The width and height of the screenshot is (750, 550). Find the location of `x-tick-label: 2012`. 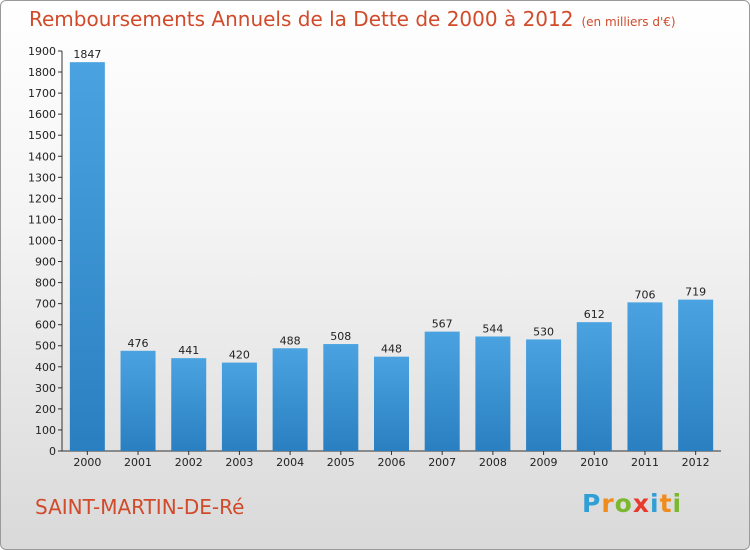

x-tick-label: 2012 is located at coordinates (696, 462).